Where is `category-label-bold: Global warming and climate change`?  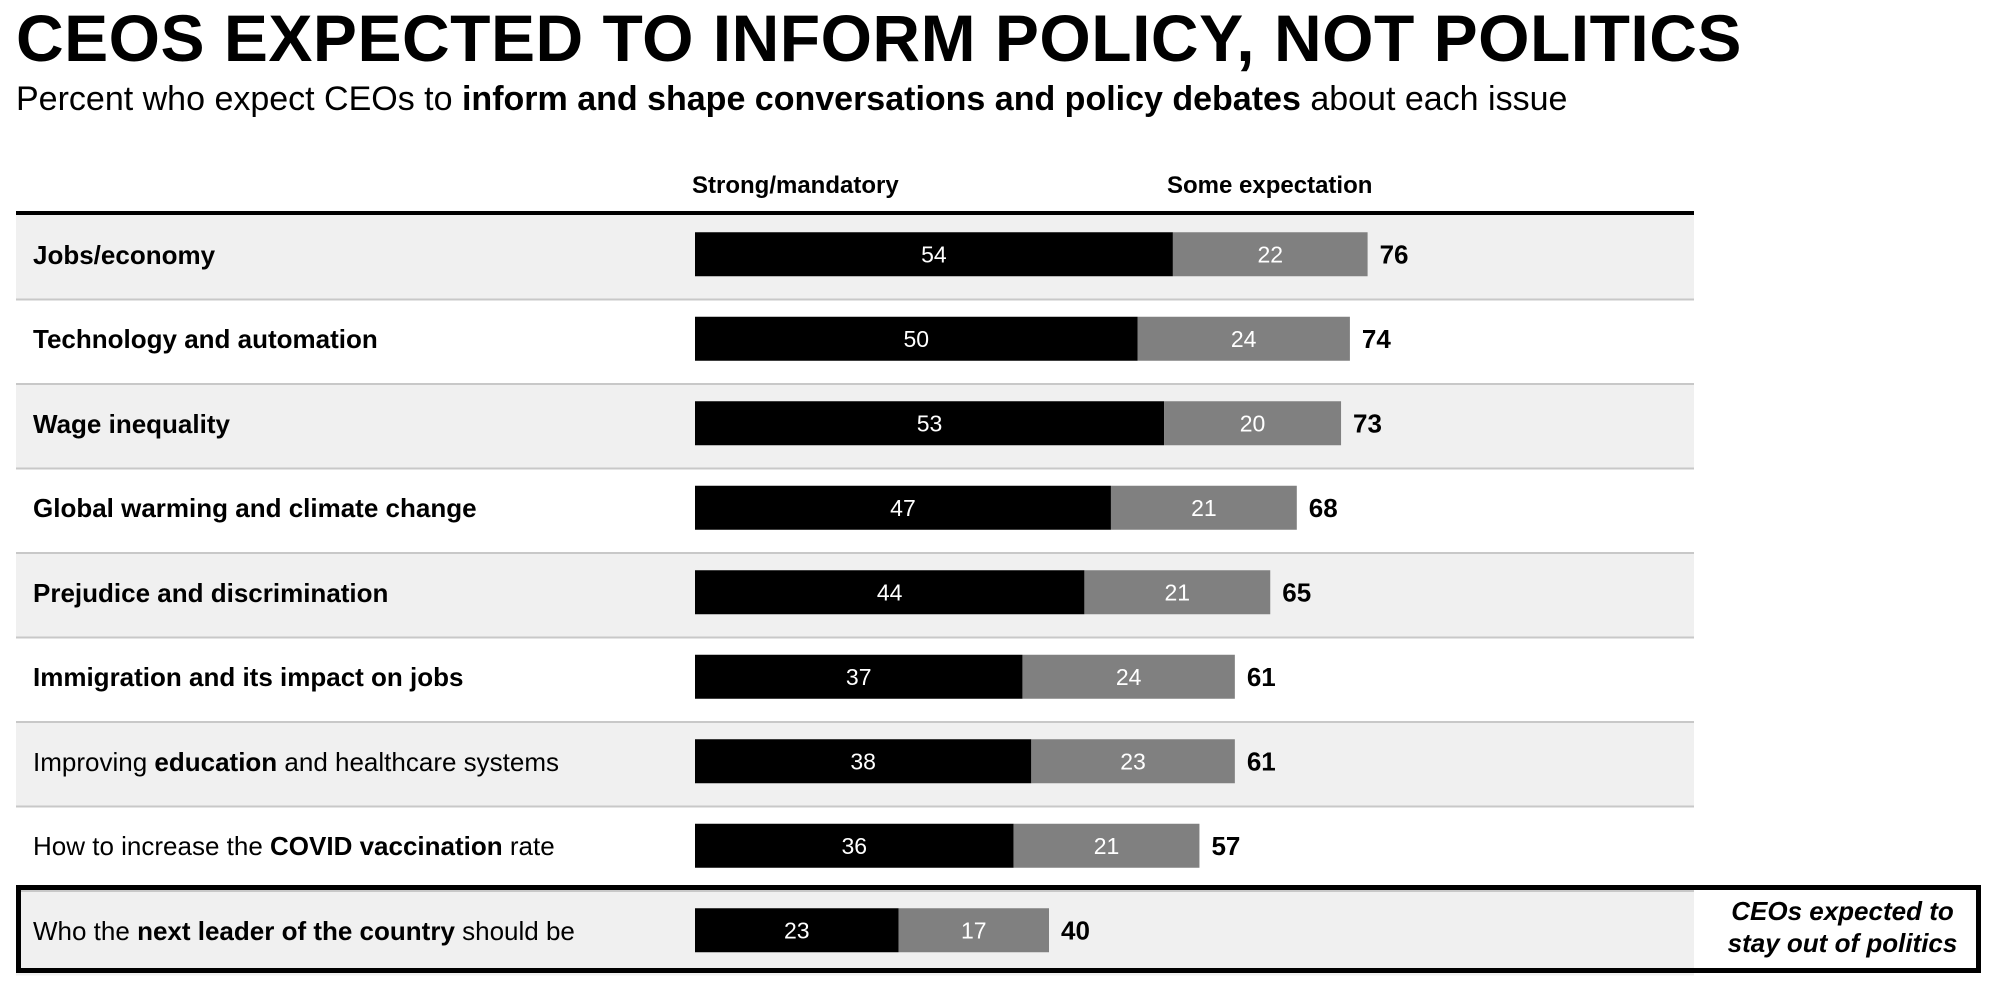 category-label-bold: Global warming and climate change is located at coordinates (255, 508).